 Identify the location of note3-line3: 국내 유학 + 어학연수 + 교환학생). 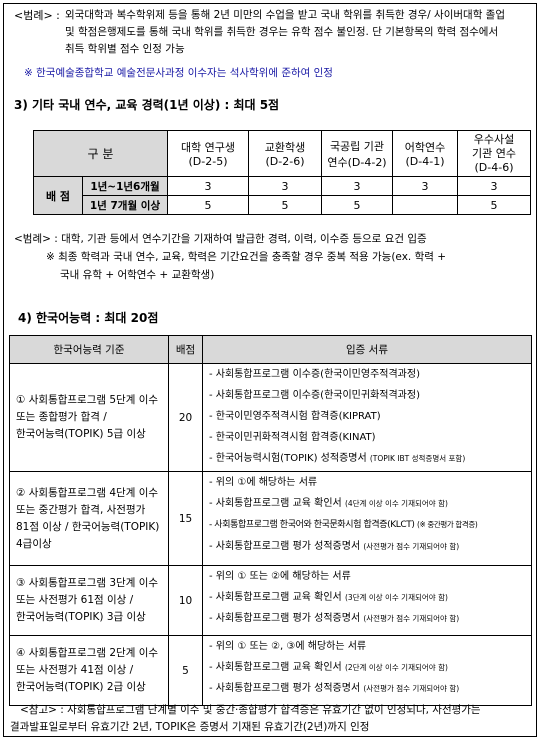
(137, 275).